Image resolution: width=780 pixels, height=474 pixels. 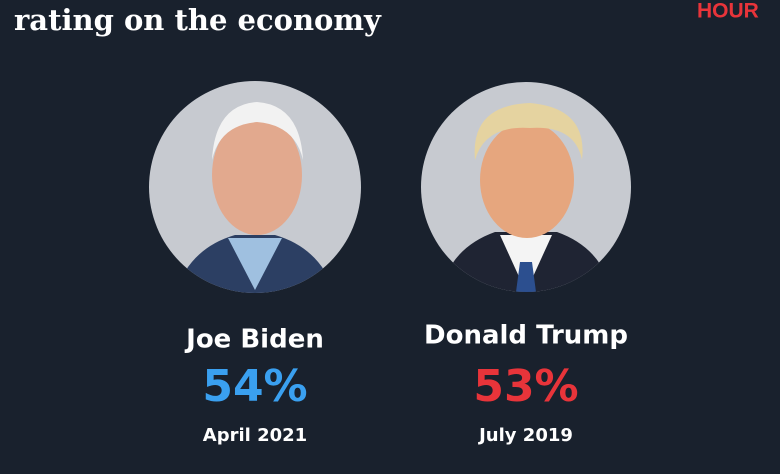 I want to click on person-name: Joe Biden, so click(x=254, y=340).